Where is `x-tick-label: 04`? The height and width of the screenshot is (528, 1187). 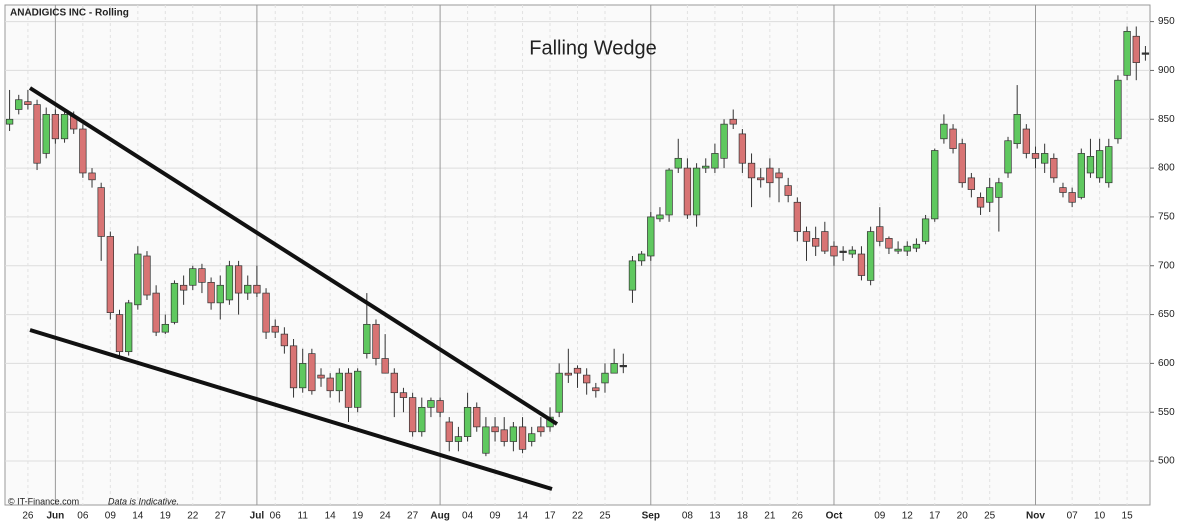
x-tick-label: 04 is located at coordinates (468, 516).